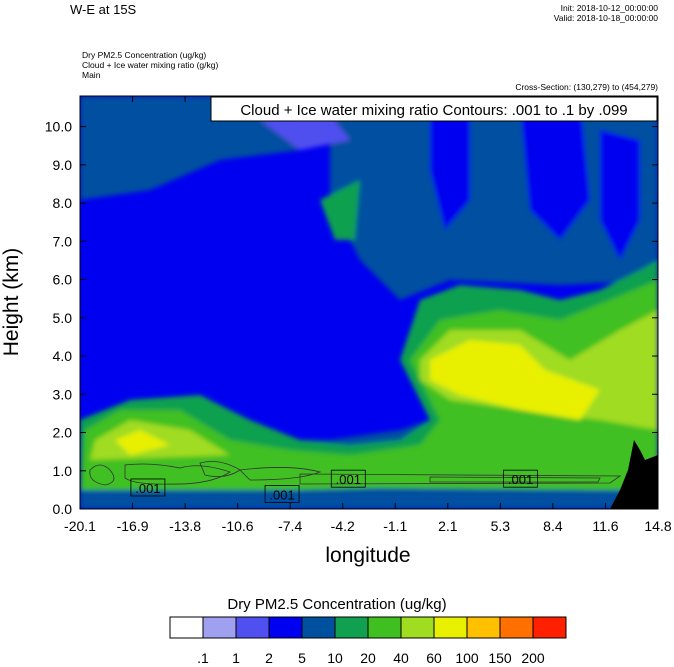 The height and width of the screenshot is (667, 674). Describe the element at coordinates (238, 526) in the screenshot. I see `x-tick-label: -10.6` at that location.